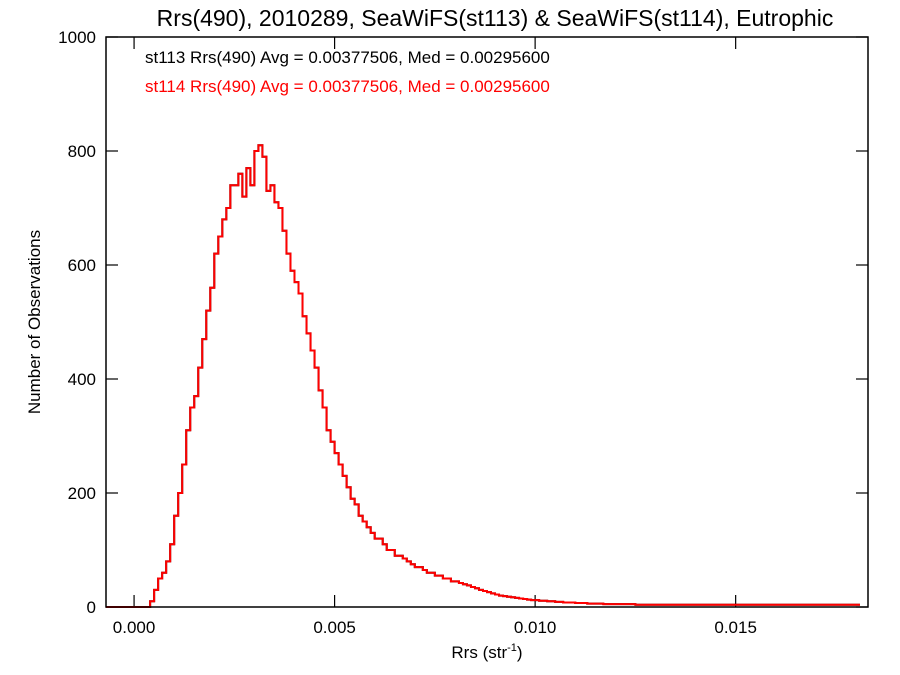 The width and height of the screenshot is (900, 675). Describe the element at coordinates (34, 322) in the screenshot. I see `y-axis-title: Number of Observations` at that location.